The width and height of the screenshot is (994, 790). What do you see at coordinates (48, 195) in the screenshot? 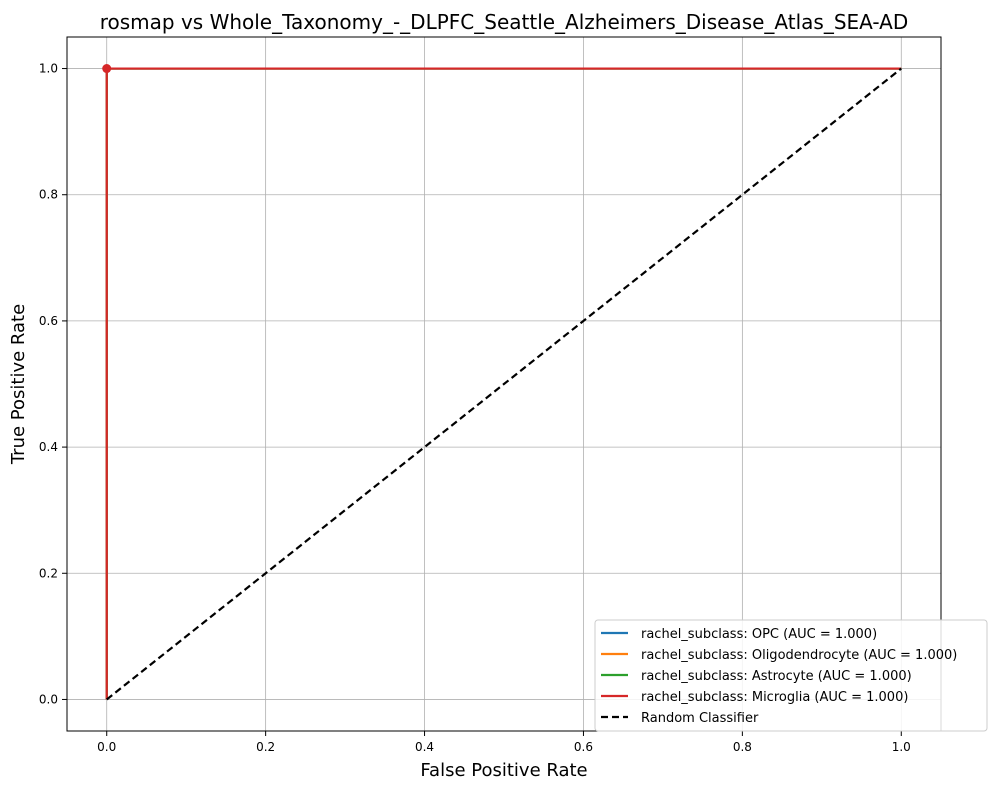
I see `y-tick-label: 0.8` at bounding box center [48, 195].